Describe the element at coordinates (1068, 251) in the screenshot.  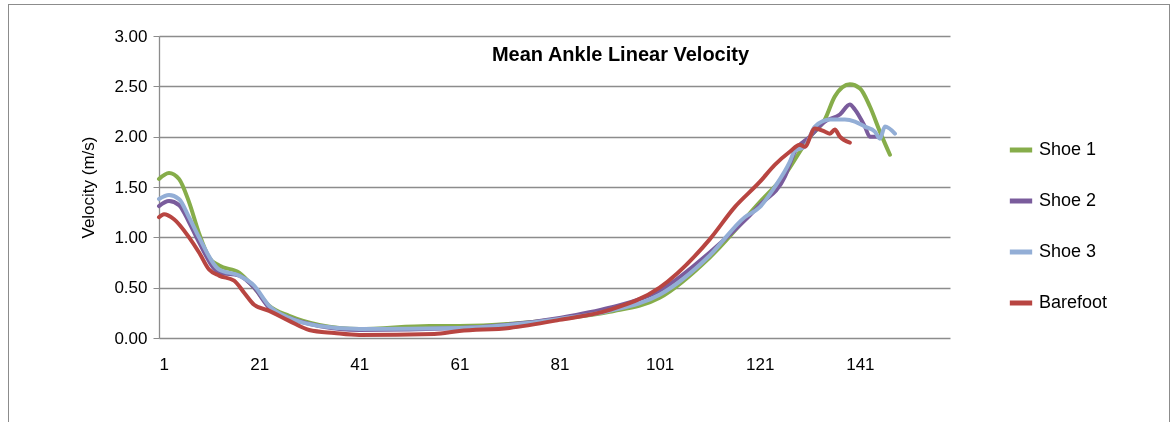
I see `legend-label: Shoe 3` at that location.